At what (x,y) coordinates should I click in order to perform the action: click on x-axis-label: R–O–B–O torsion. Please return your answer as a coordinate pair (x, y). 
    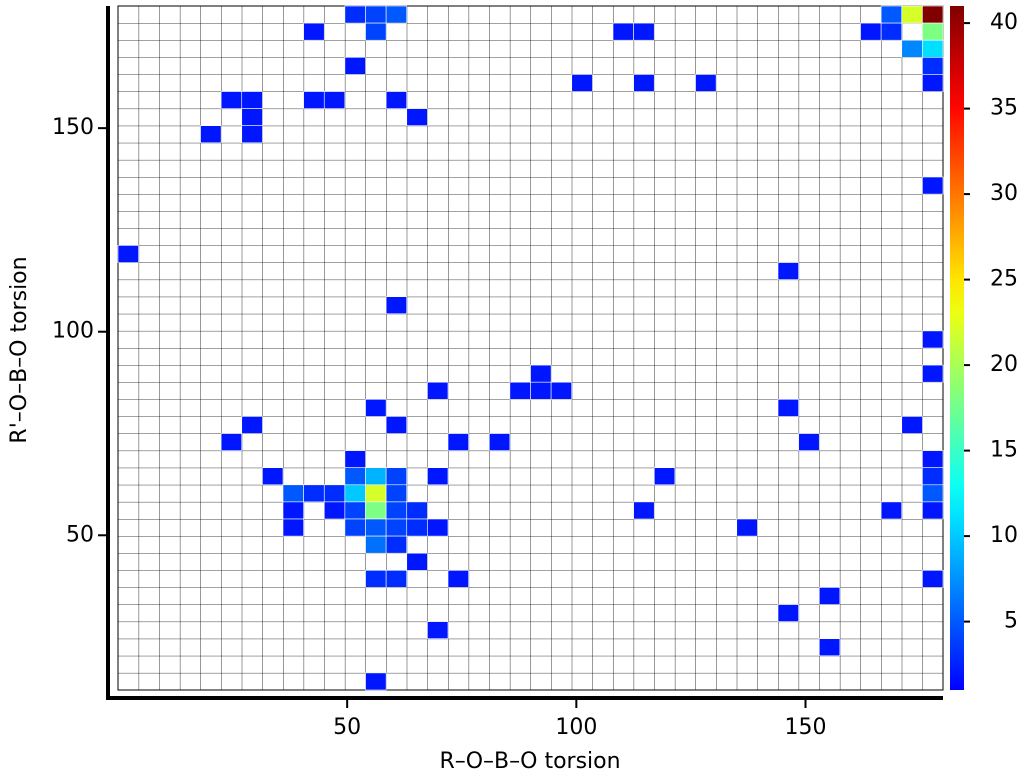
    Looking at the image, I should click on (529, 761).